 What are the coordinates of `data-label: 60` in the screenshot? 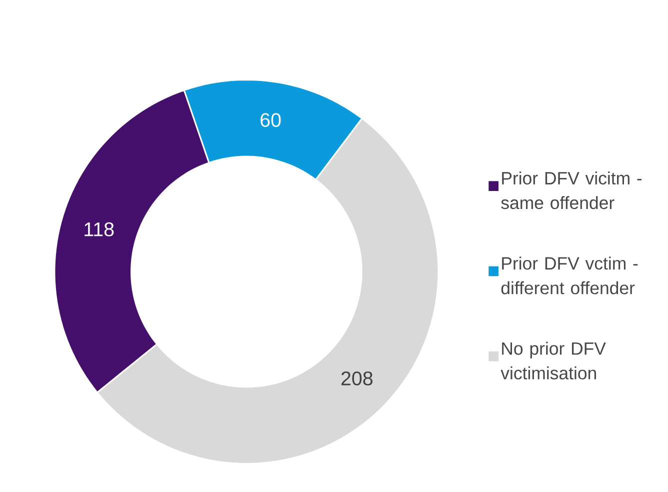 It's located at (270, 119).